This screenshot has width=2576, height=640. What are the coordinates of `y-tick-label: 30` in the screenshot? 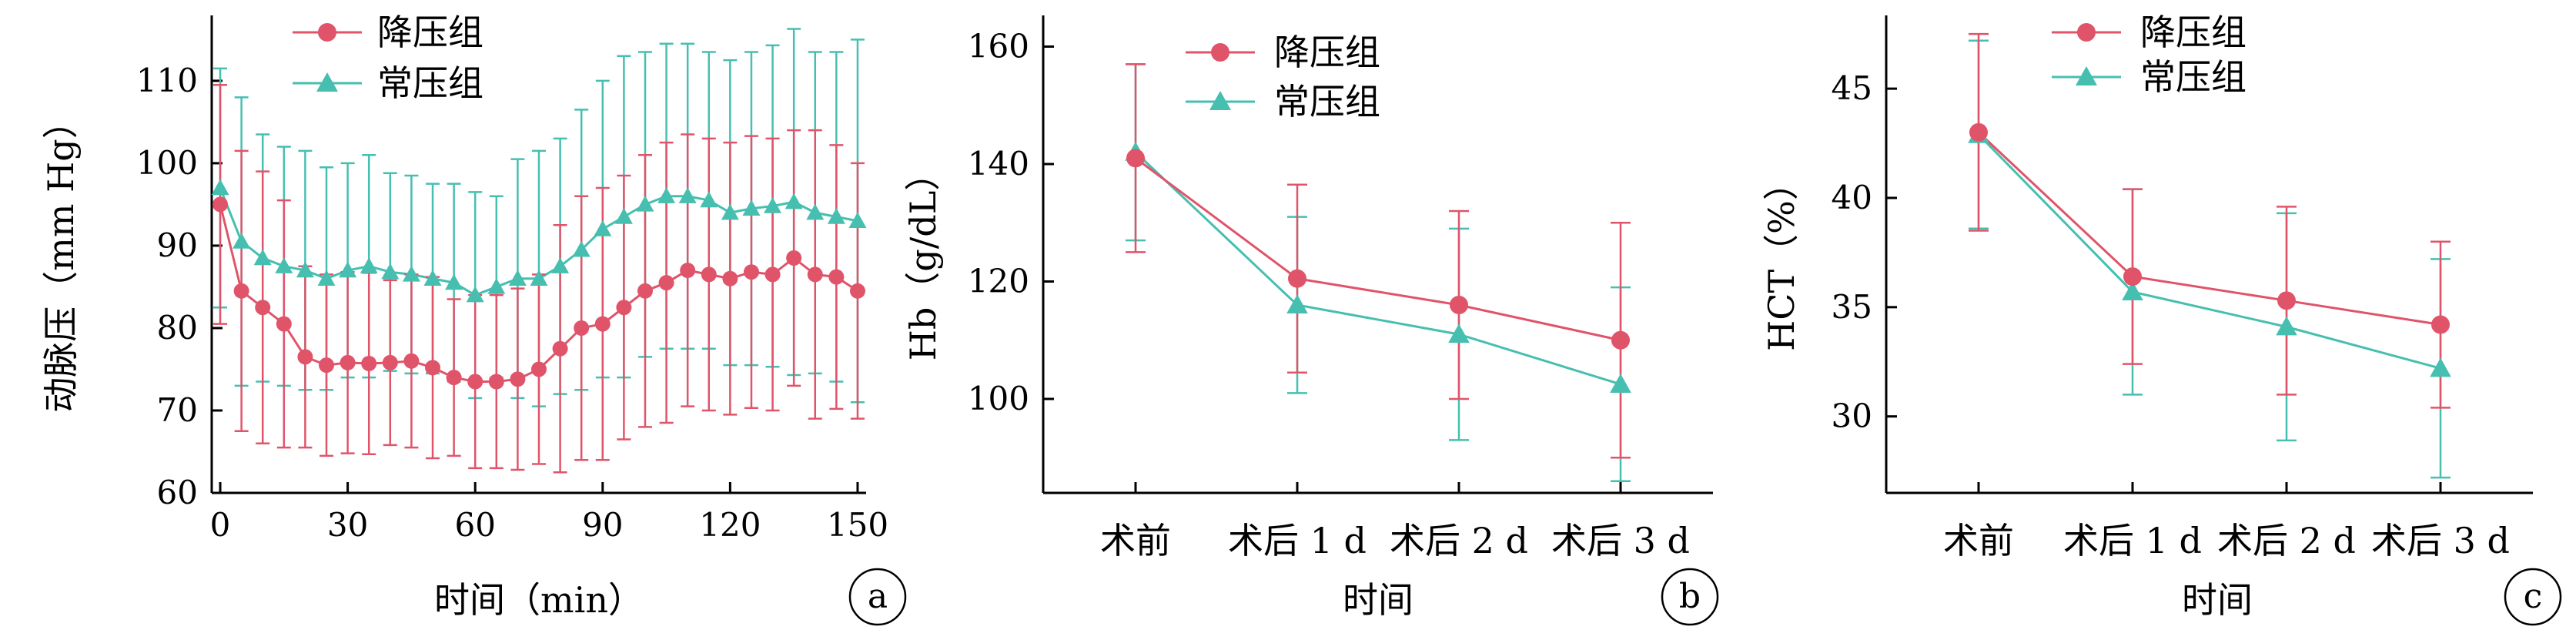 It's located at (1852, 416).